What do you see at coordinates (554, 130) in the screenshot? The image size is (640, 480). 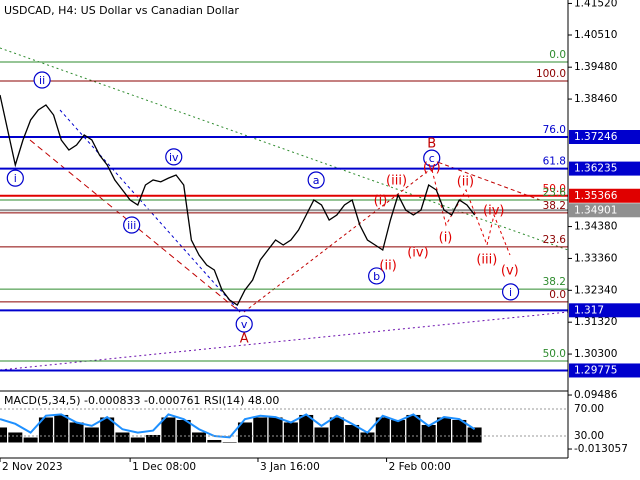 I see `level-label: 76.0` at bounding box center [554, 130].